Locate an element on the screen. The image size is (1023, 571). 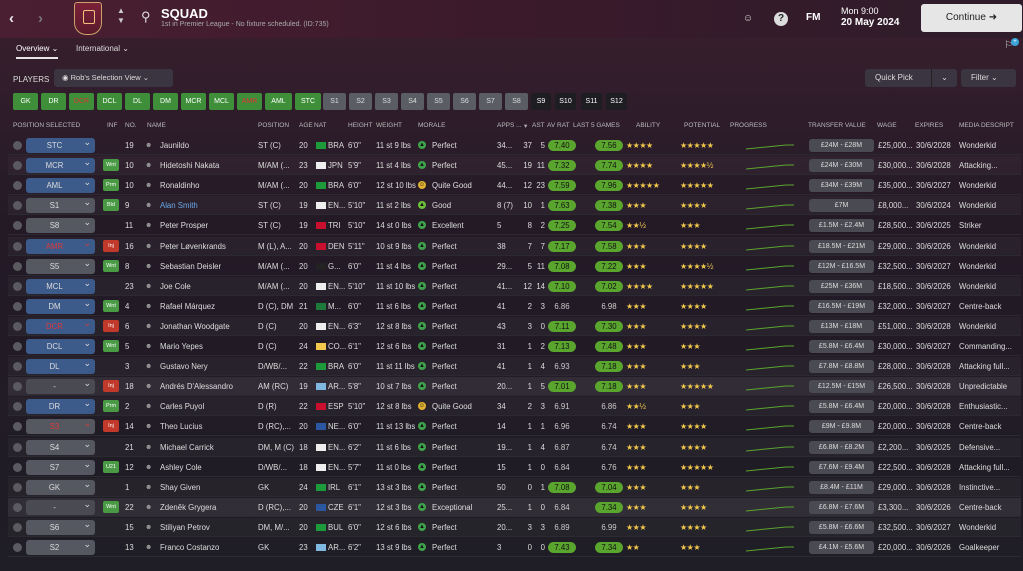
transfer-value: £24M - £28M is located at coordinates (841, 145).